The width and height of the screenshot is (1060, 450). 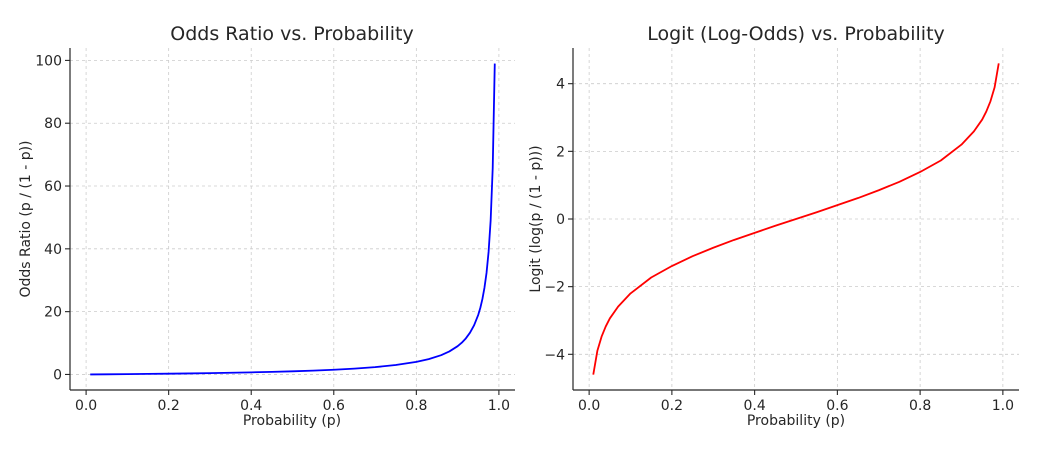 I want to click on y-tick-label: 100, so click(x=48, y=61).